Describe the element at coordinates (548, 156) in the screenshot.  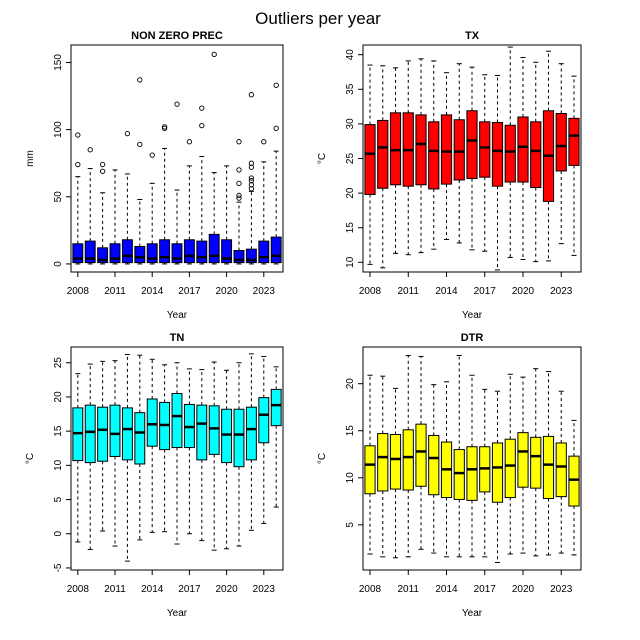
I see `box-2022` at that location.